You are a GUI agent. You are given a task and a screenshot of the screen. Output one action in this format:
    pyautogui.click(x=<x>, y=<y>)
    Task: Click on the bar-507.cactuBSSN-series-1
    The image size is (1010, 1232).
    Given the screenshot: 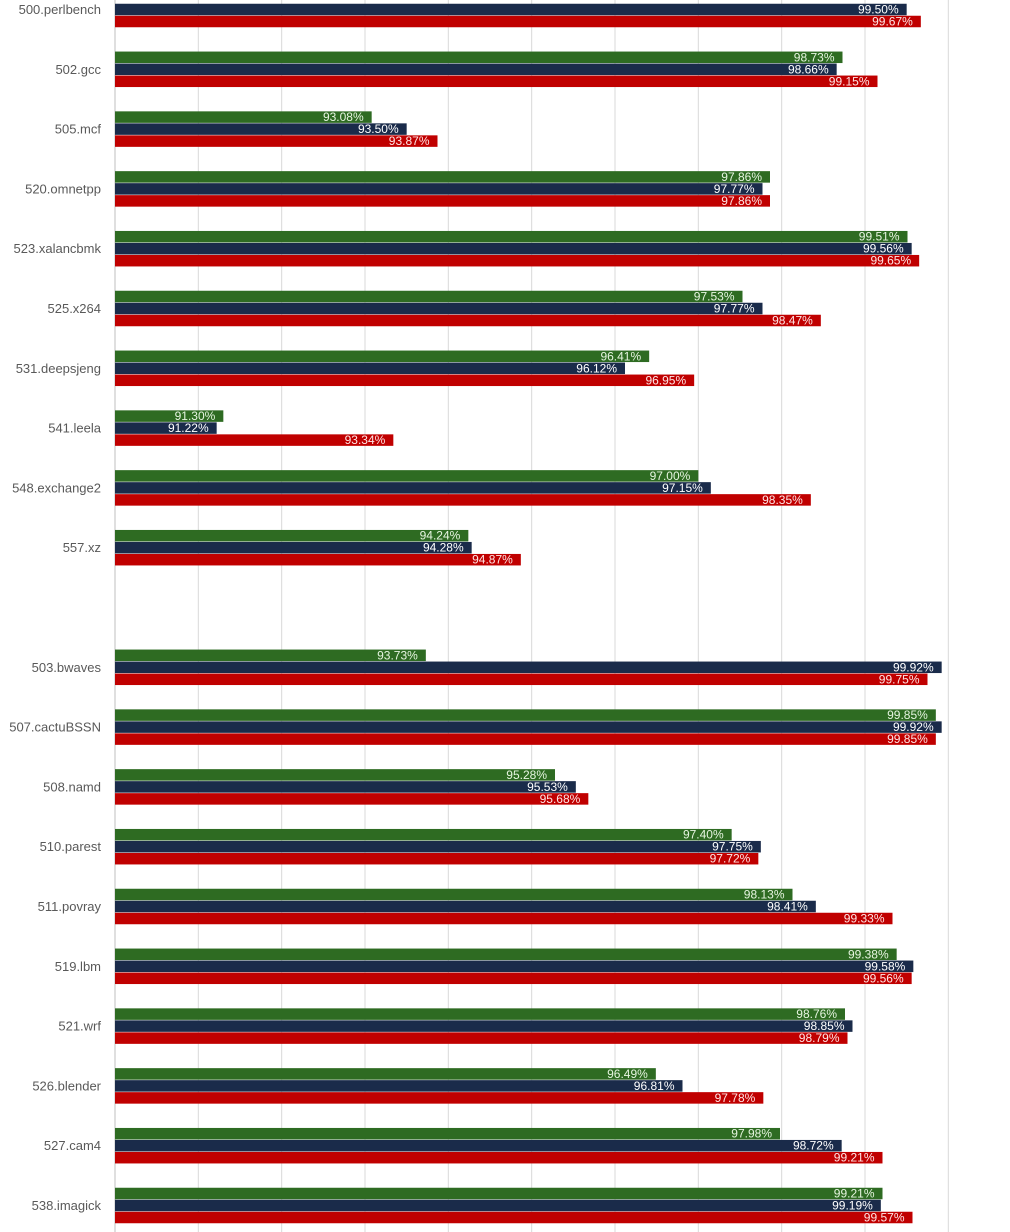 What is the action you would take?
    pyautogui.click(x=525, y=715)
    